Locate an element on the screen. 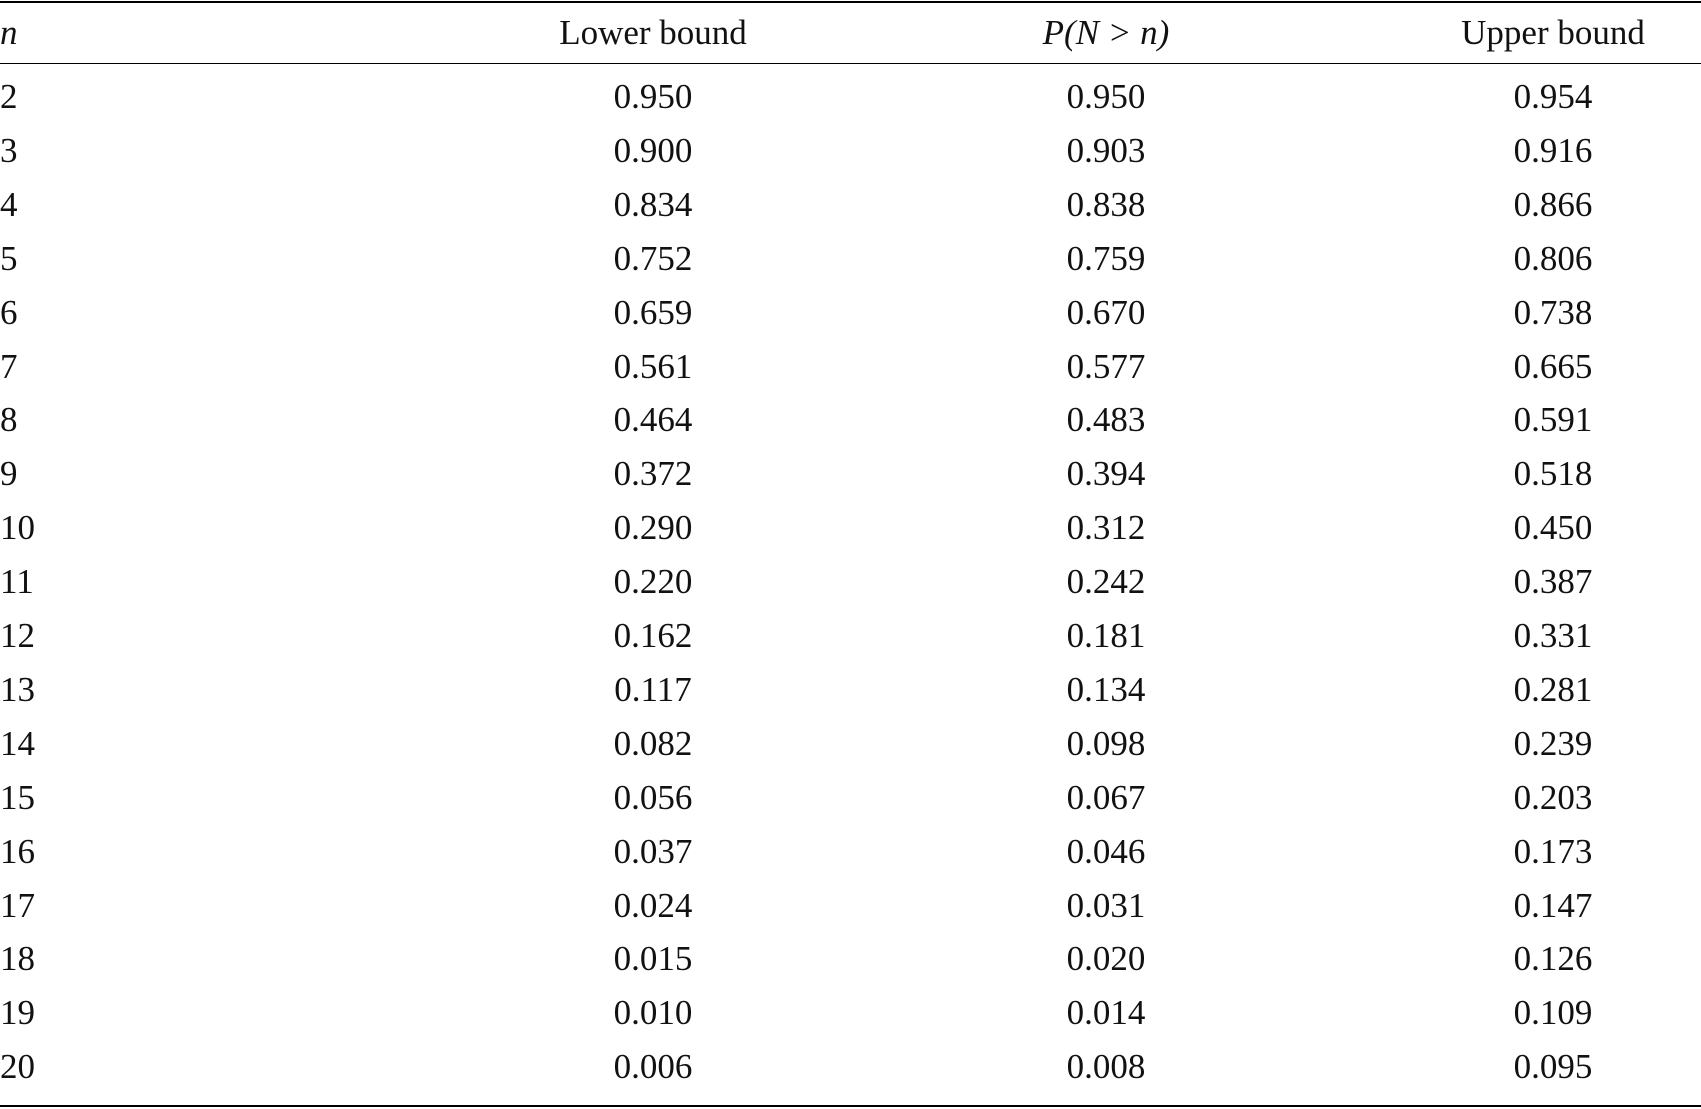  table-cell: 0.290 is located at coordinates (653, 528).